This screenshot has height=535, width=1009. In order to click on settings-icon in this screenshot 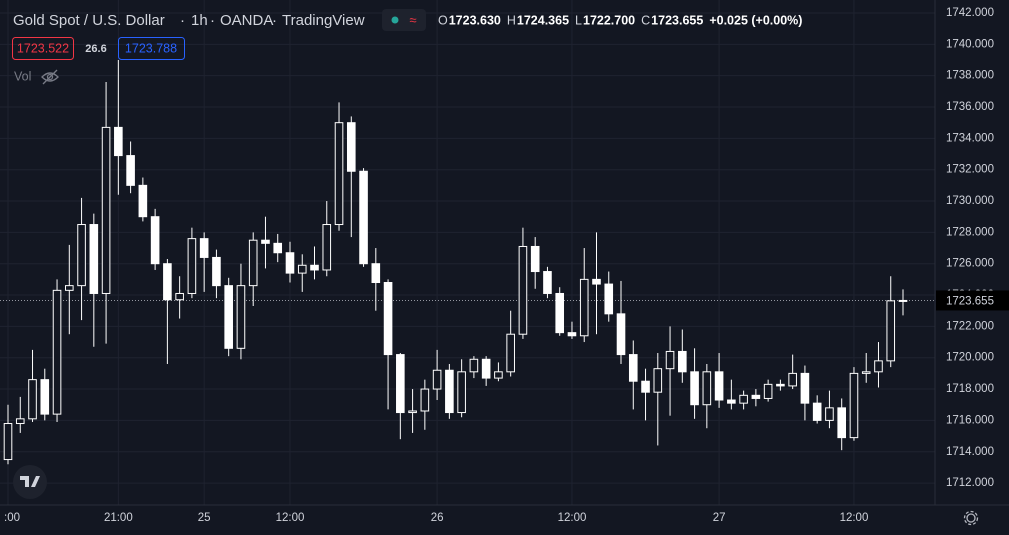, I will do `click(971, 518)`.